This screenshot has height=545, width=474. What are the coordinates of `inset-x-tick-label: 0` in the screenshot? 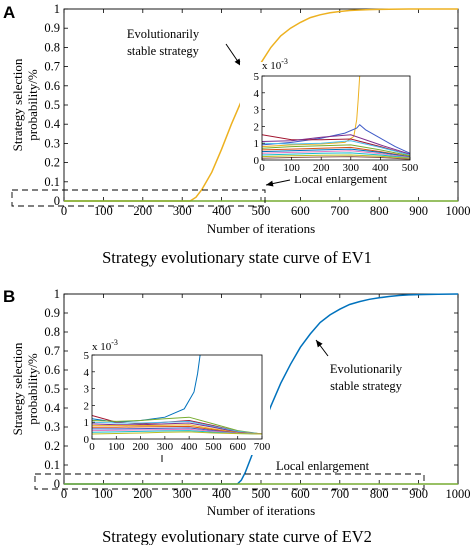 It's located at (262, 168).